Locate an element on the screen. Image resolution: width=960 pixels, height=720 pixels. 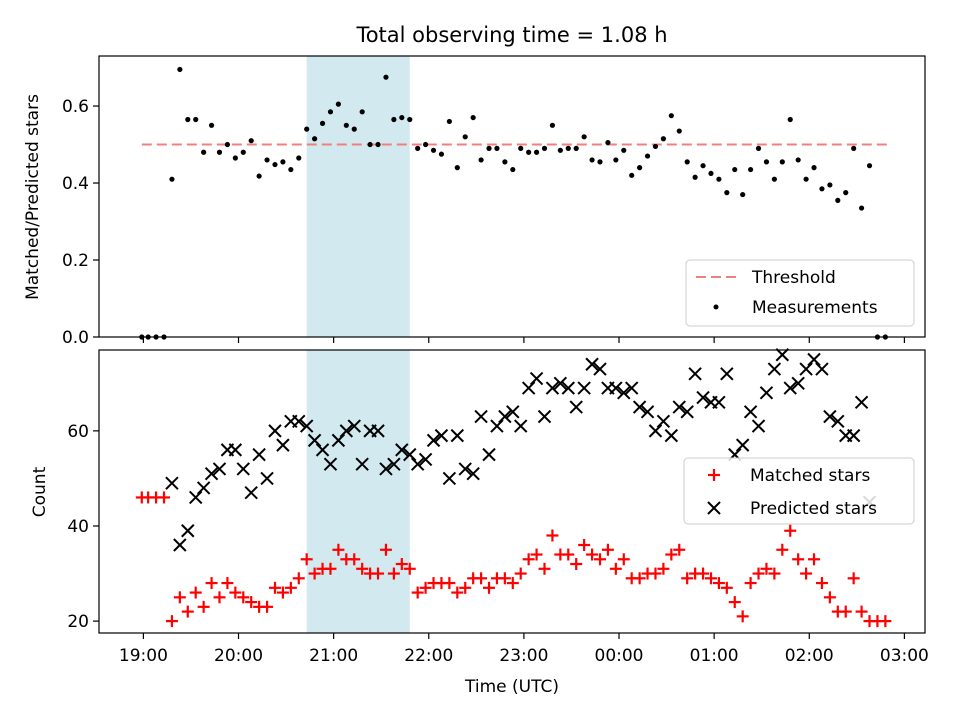
predicted-legend-label: Predicted stars is located at coordinates (813, 509).